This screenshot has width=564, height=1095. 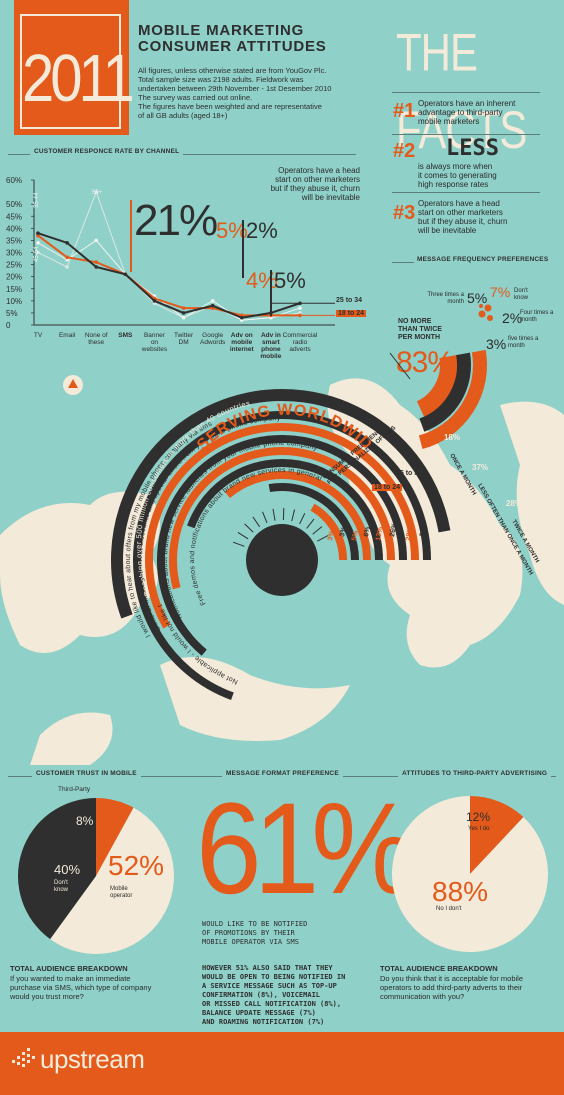 I want to click on y-tick-label: 15%, so click(x=14, y=289).